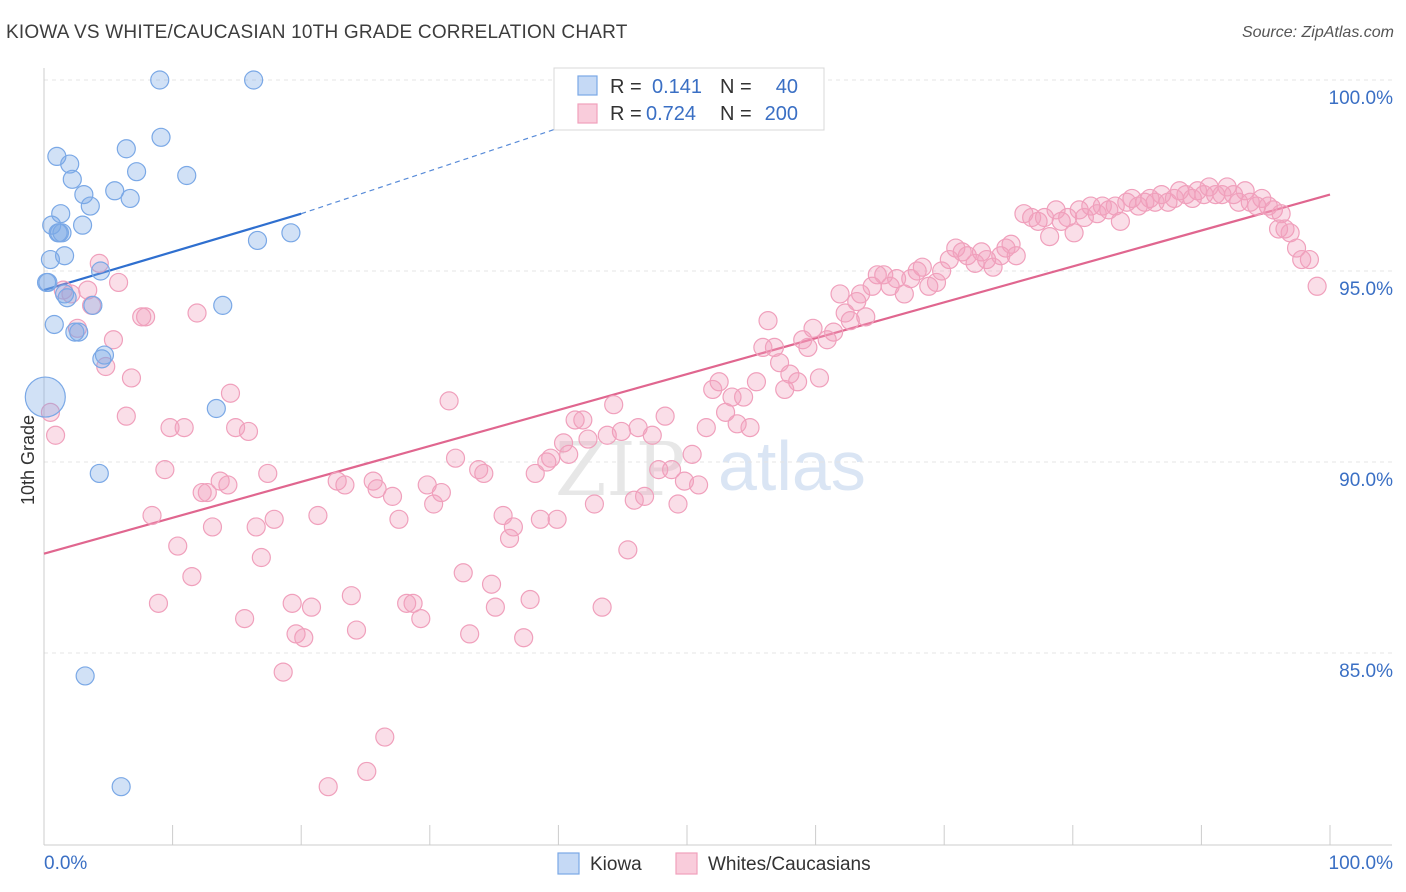 The image size is (1406, 892). Describe the element at coordinates (620, 470) in the screenshot. I see `watermark-zip: ZIP` at that location.